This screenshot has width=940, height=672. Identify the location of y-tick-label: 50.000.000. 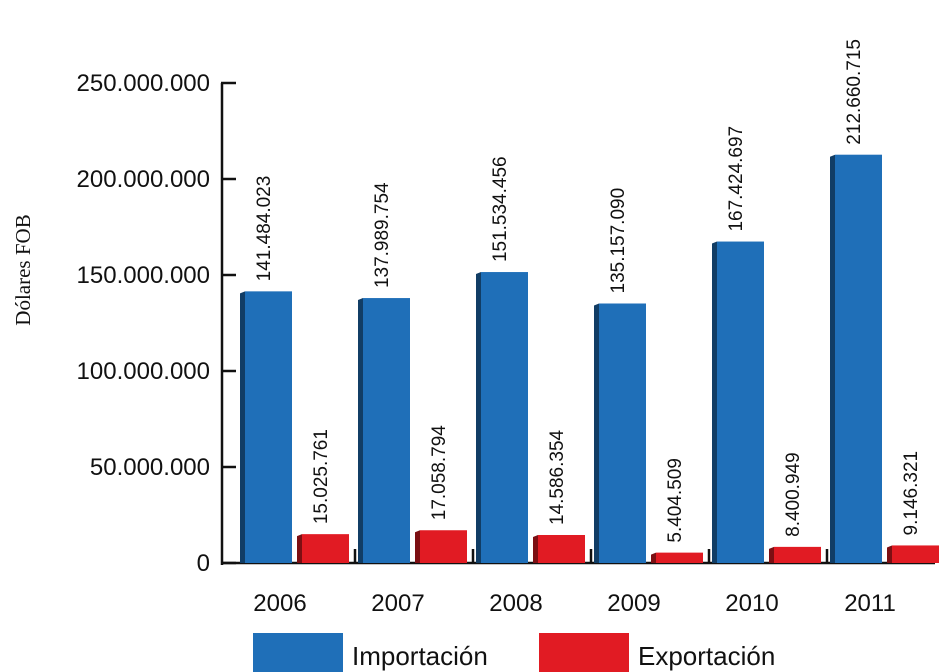
(150, 467).